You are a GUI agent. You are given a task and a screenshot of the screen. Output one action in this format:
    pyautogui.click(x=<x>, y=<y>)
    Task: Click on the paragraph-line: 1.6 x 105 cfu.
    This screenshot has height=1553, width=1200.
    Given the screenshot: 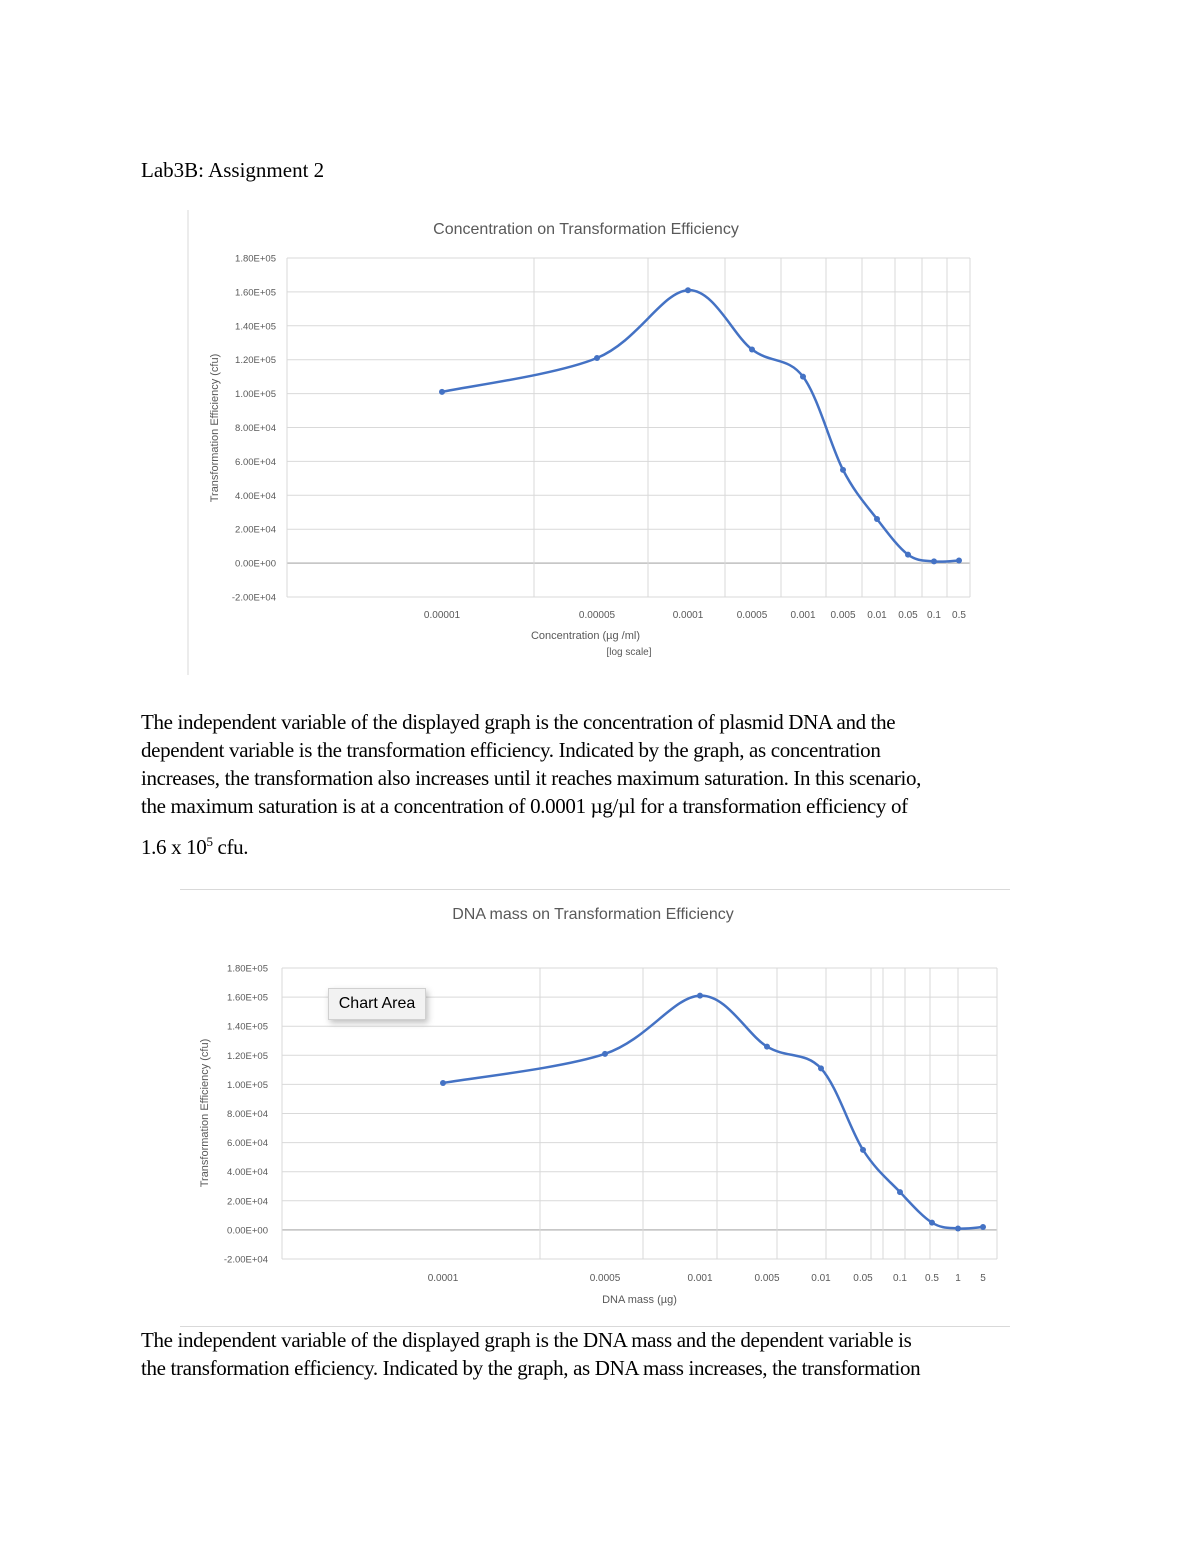 What is the action you would take?
    pyautogui.click(x=531, y=844)
    